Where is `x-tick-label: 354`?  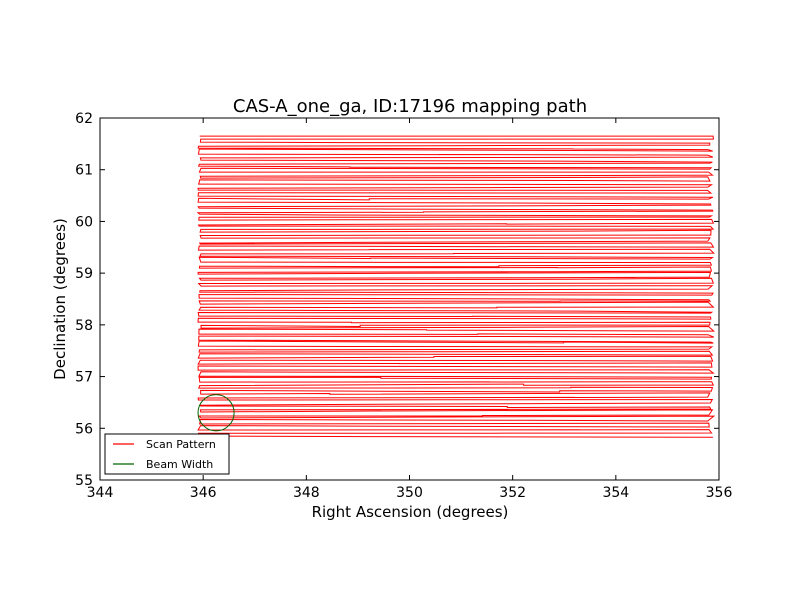
x-tick-label: 354 is located at coordinates (615, 493).